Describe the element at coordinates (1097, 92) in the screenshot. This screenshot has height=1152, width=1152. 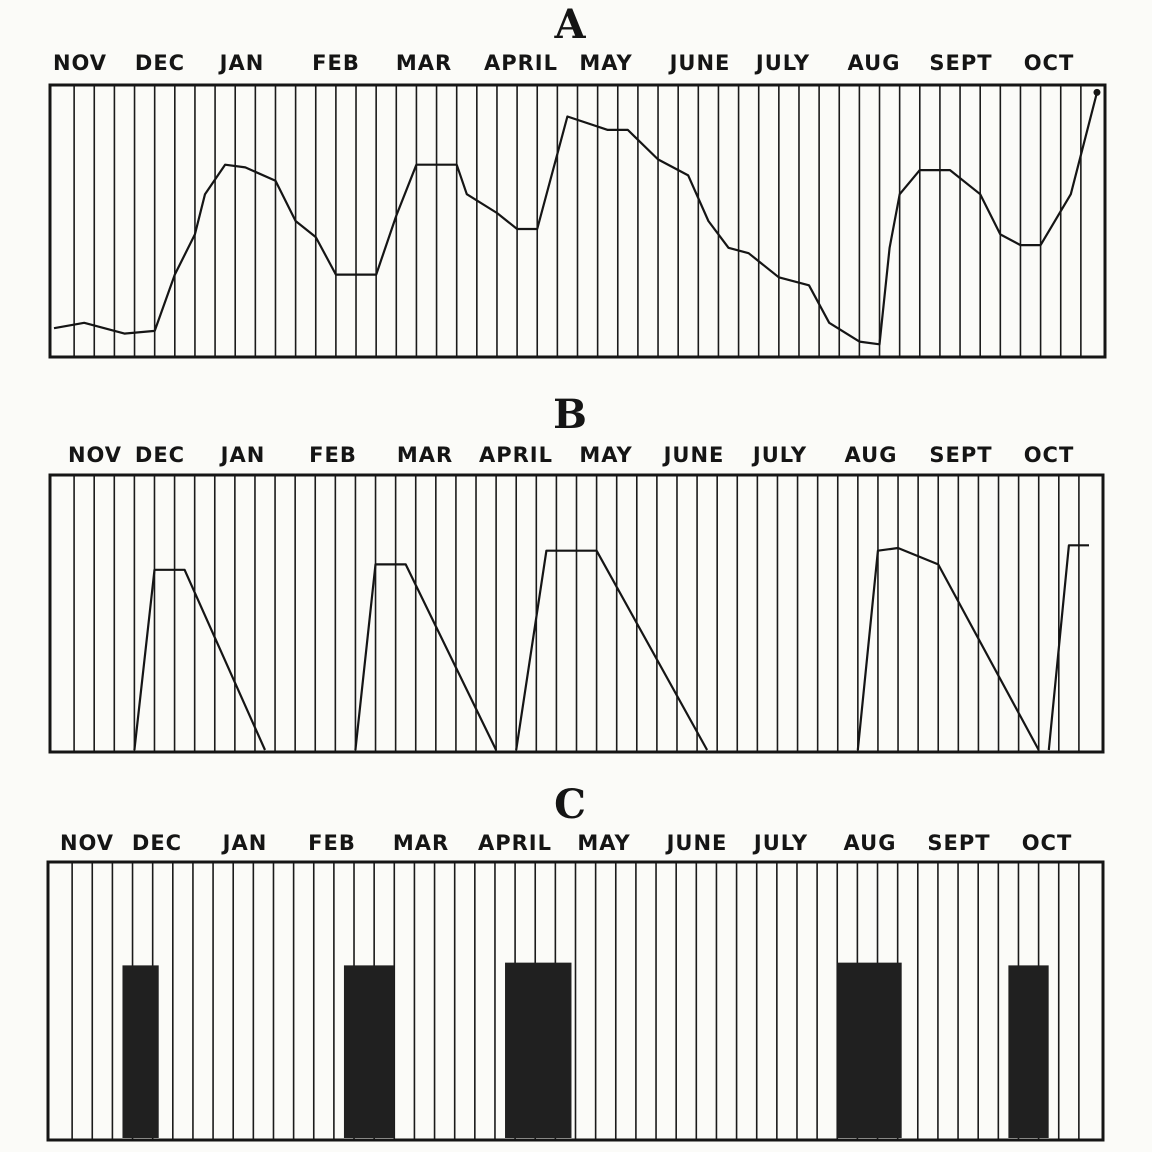
I see `series-endpoint-marker` at that location.